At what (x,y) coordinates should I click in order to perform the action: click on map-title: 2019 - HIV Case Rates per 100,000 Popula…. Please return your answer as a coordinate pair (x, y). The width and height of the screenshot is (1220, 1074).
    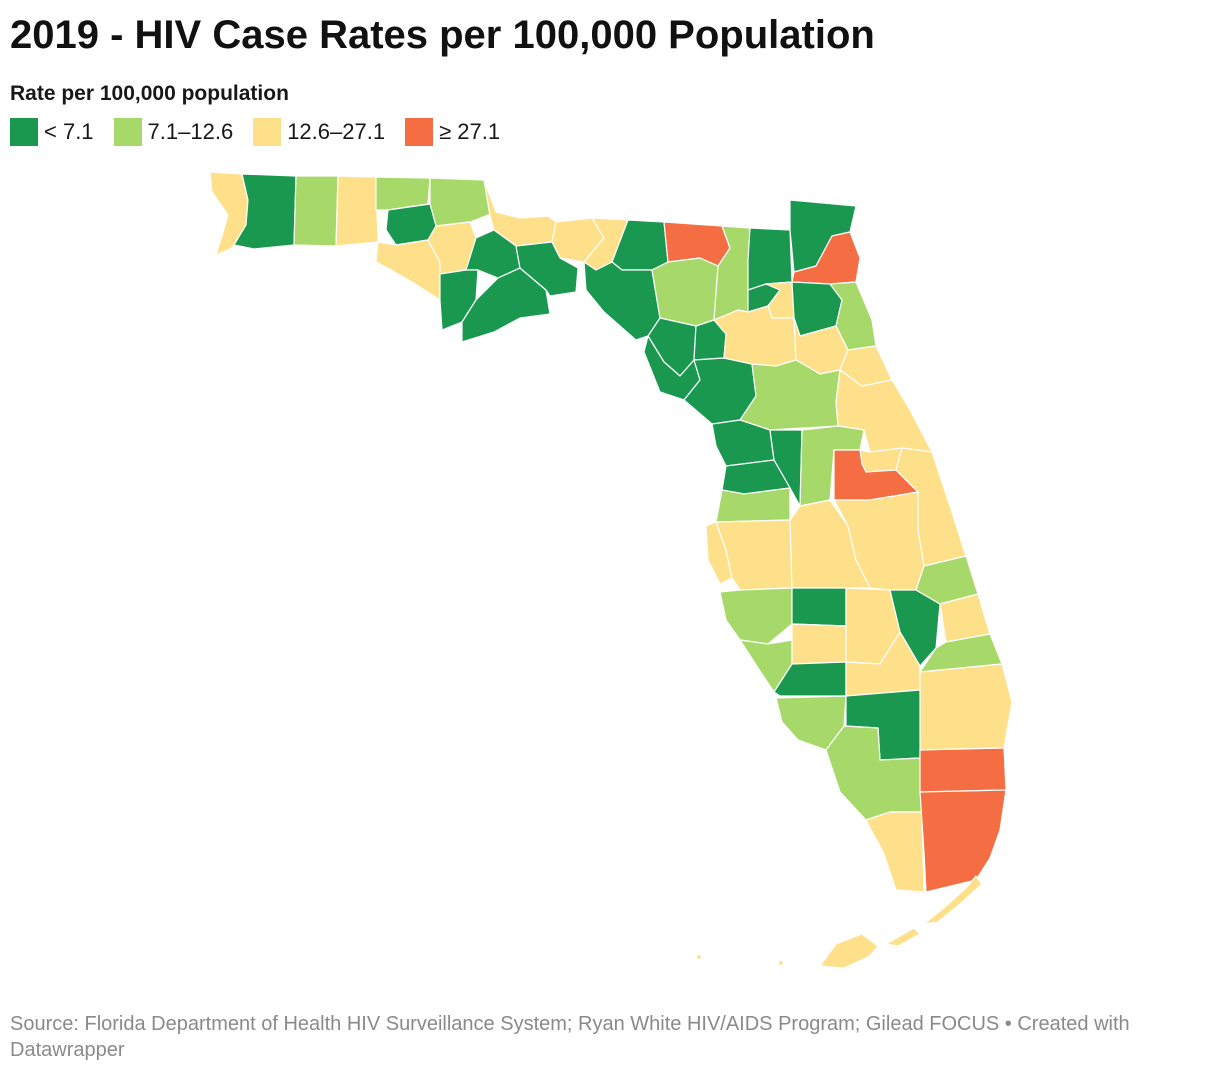
    Looking at the image, I should click on (442, 35).